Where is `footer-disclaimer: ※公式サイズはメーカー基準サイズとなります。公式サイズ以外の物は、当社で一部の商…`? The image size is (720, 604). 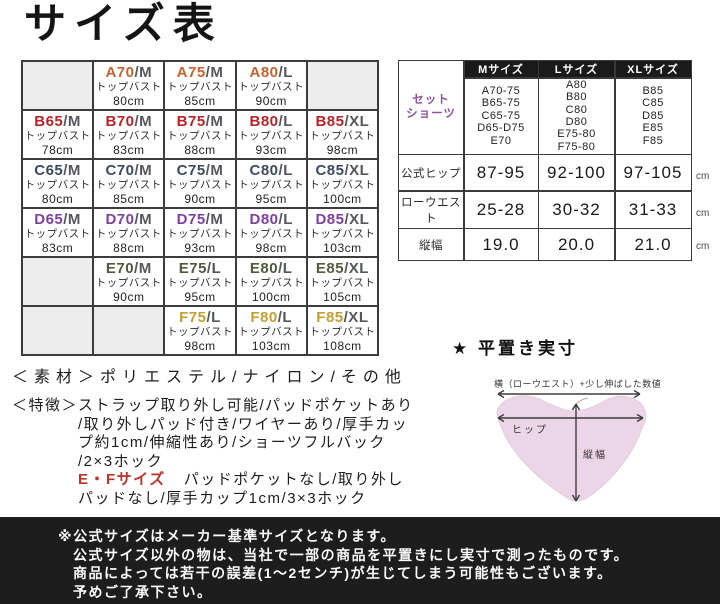 footer-disclaimer: ※公式サイズはメーカー基準サイズとなります。公式サイズ以外の物は、当社で一部の商… is located at coordinates (360, 560).